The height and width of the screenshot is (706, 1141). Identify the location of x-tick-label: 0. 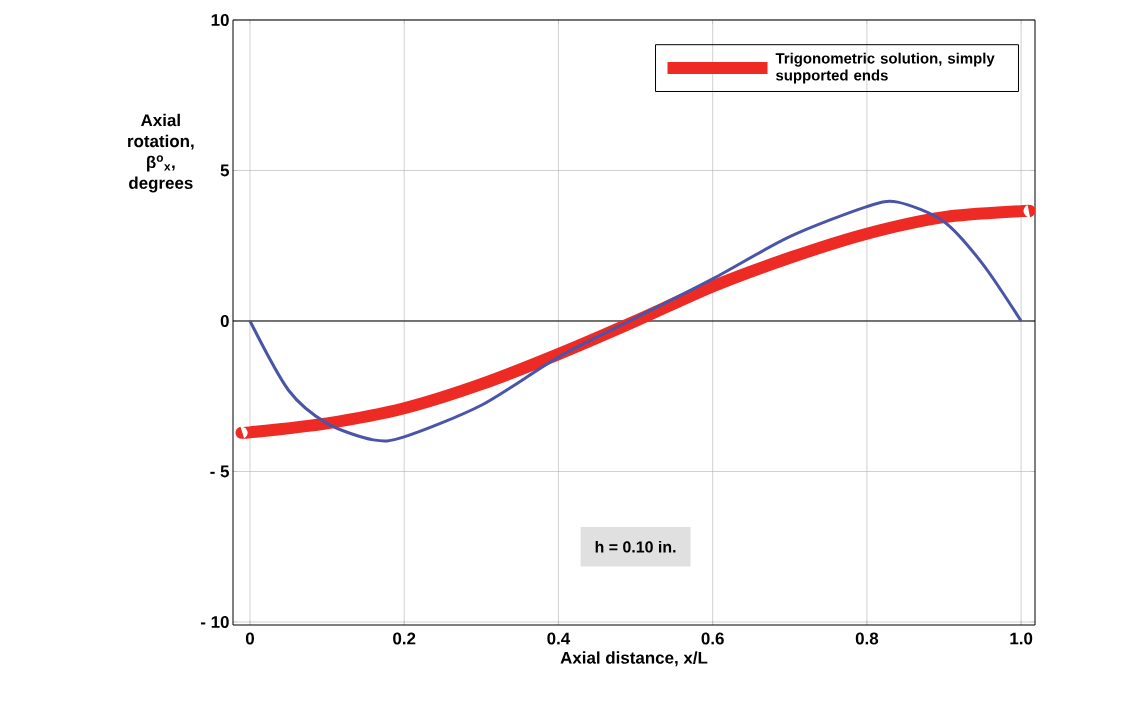
(249, 638).